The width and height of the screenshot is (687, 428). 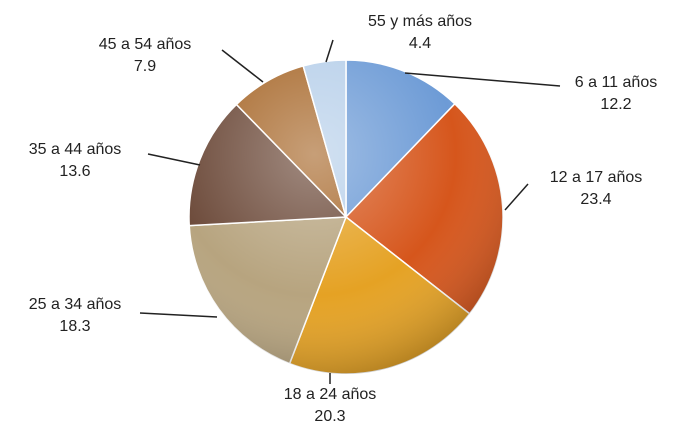 What do you see at coordinates (330, 394) in the screenshot?
I see `slice-label: 18 a 24 años` at bounding box center [330, 394].